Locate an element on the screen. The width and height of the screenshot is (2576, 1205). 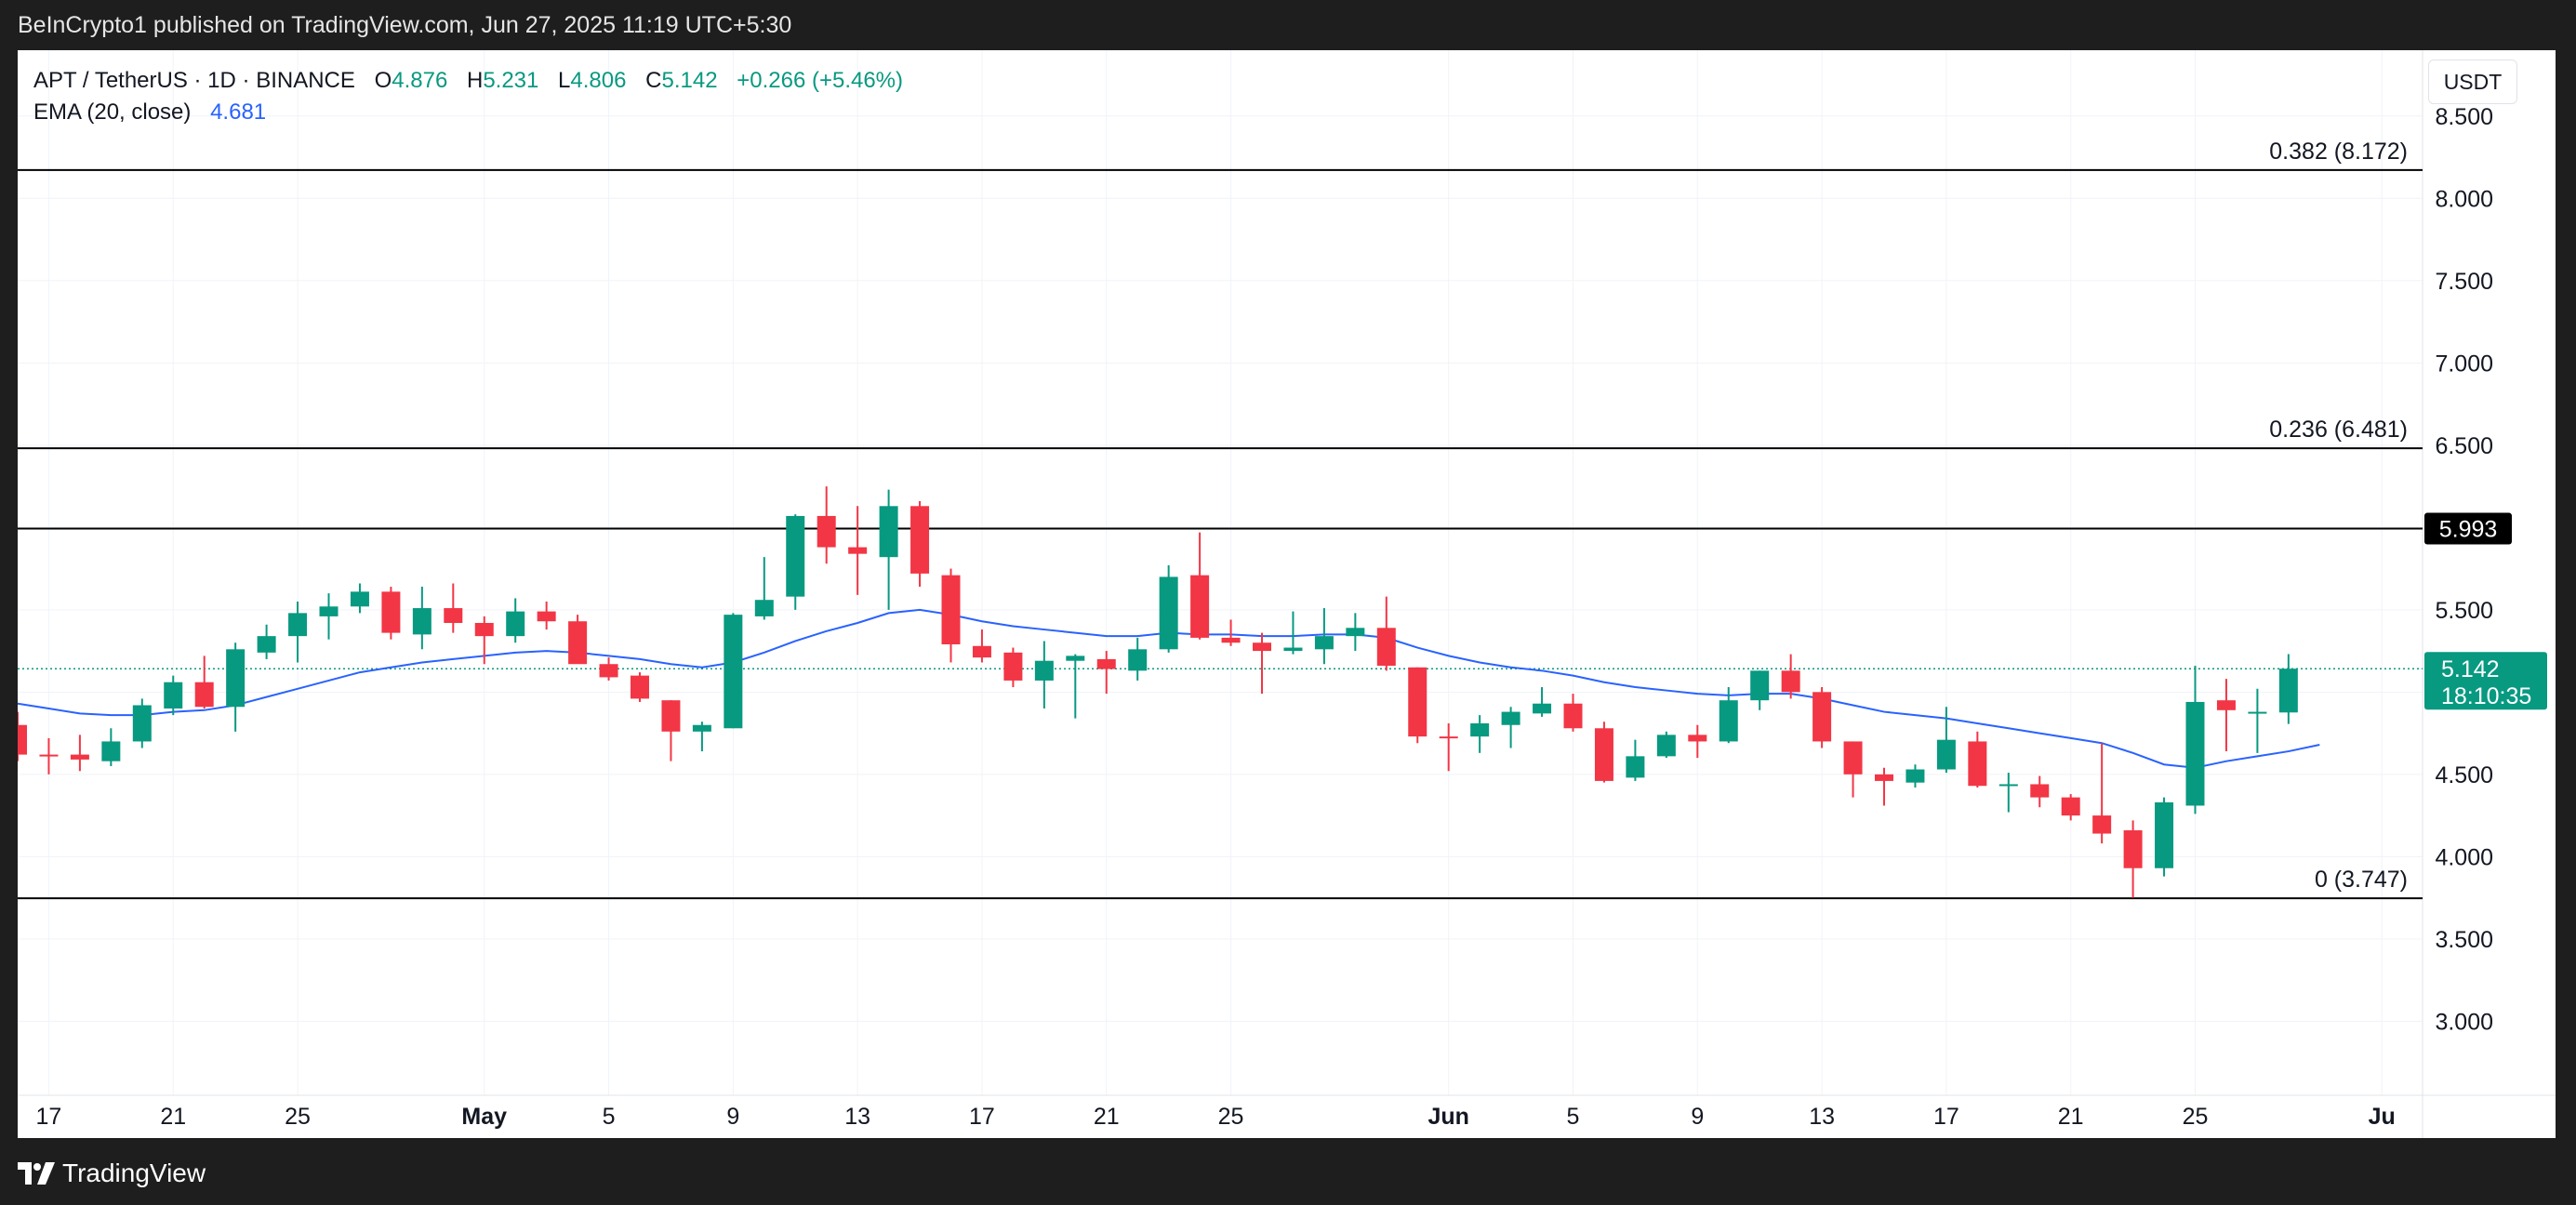
close-value: 5.142 is located at coordinates (689, 80).